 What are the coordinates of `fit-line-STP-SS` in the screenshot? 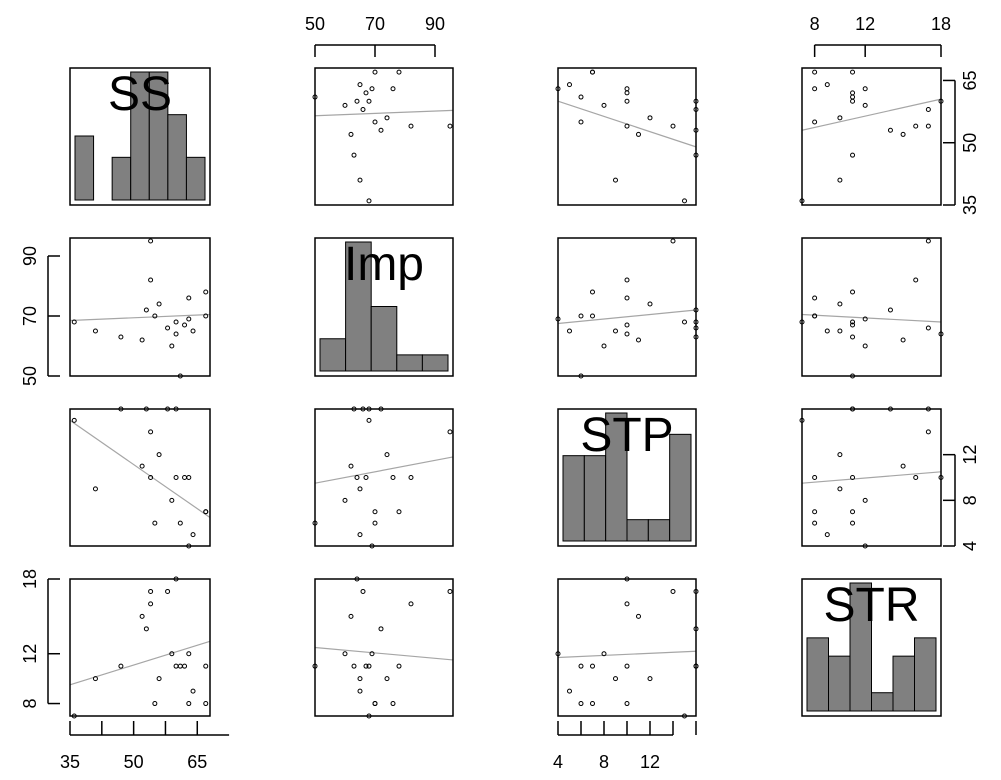 It's located at (140, 468).